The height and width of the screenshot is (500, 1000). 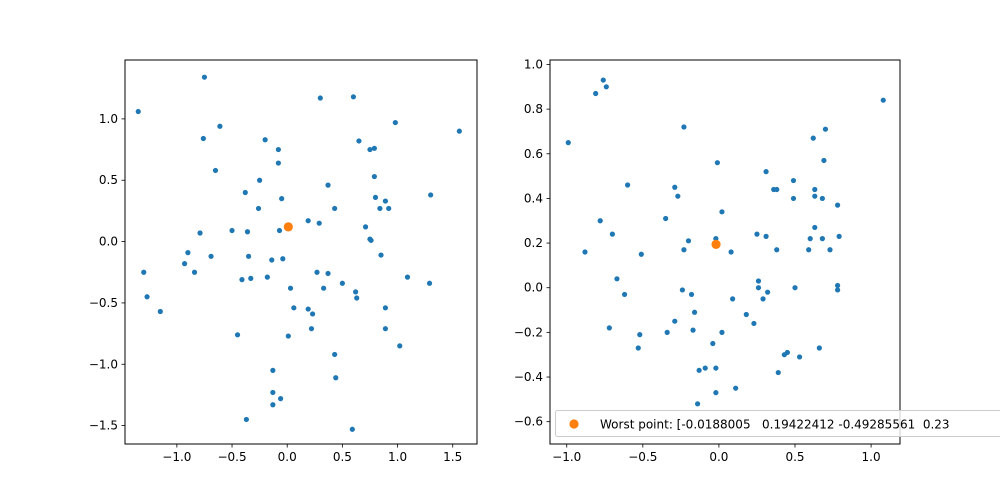 I want to click on right-x-tick-label: 1.0, so click(x=871, y=457).